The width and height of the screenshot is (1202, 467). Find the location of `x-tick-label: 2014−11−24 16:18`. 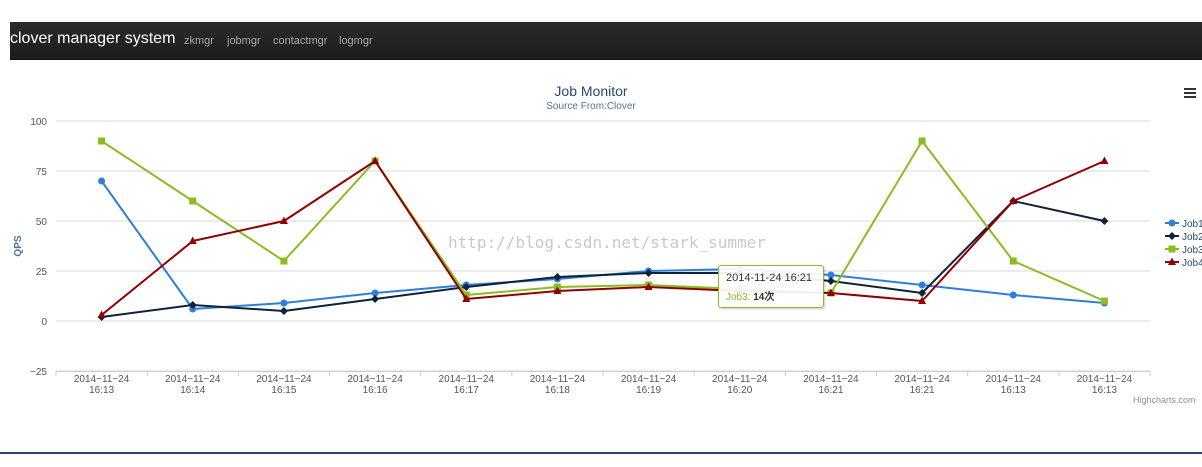

x-tick-label: 2014−11−24 16:18 is located at coordinates (558, 385).